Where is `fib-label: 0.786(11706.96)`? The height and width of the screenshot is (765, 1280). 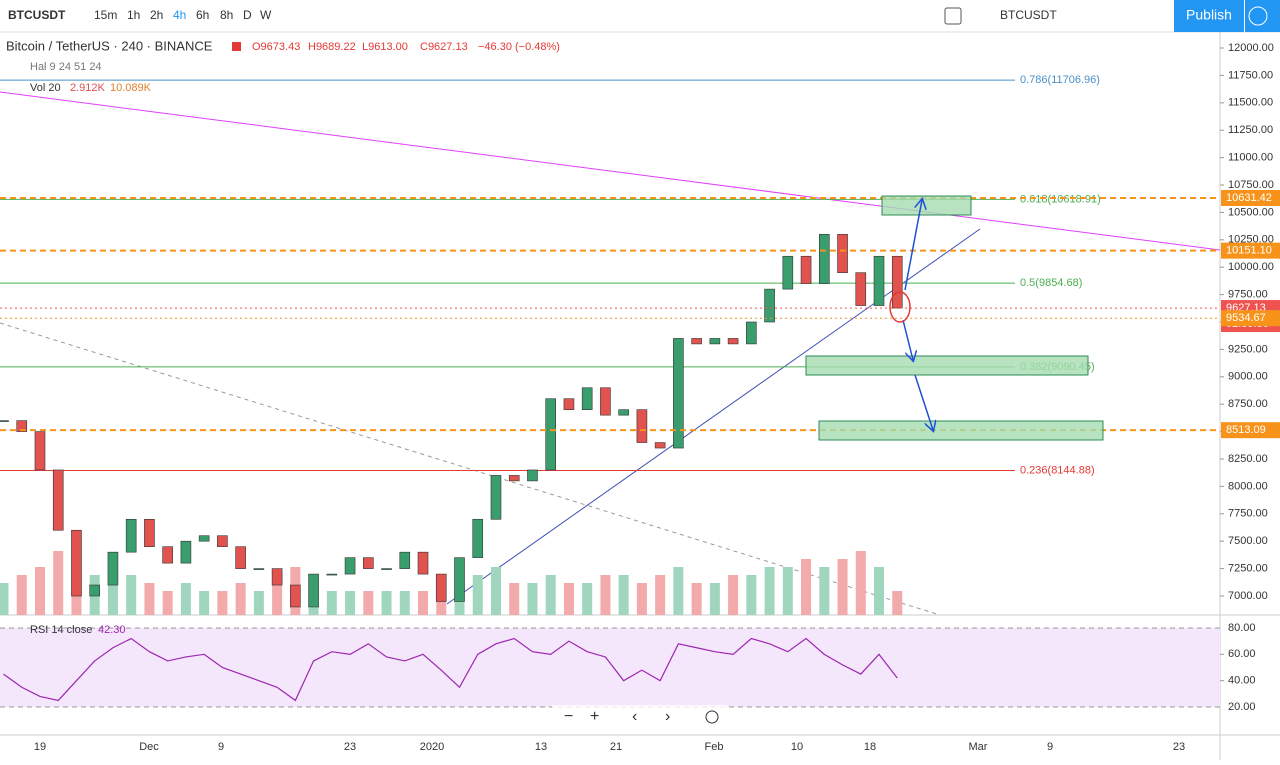 fib-label: 0.786(11706.96) is located at coordinates (1060, 80).